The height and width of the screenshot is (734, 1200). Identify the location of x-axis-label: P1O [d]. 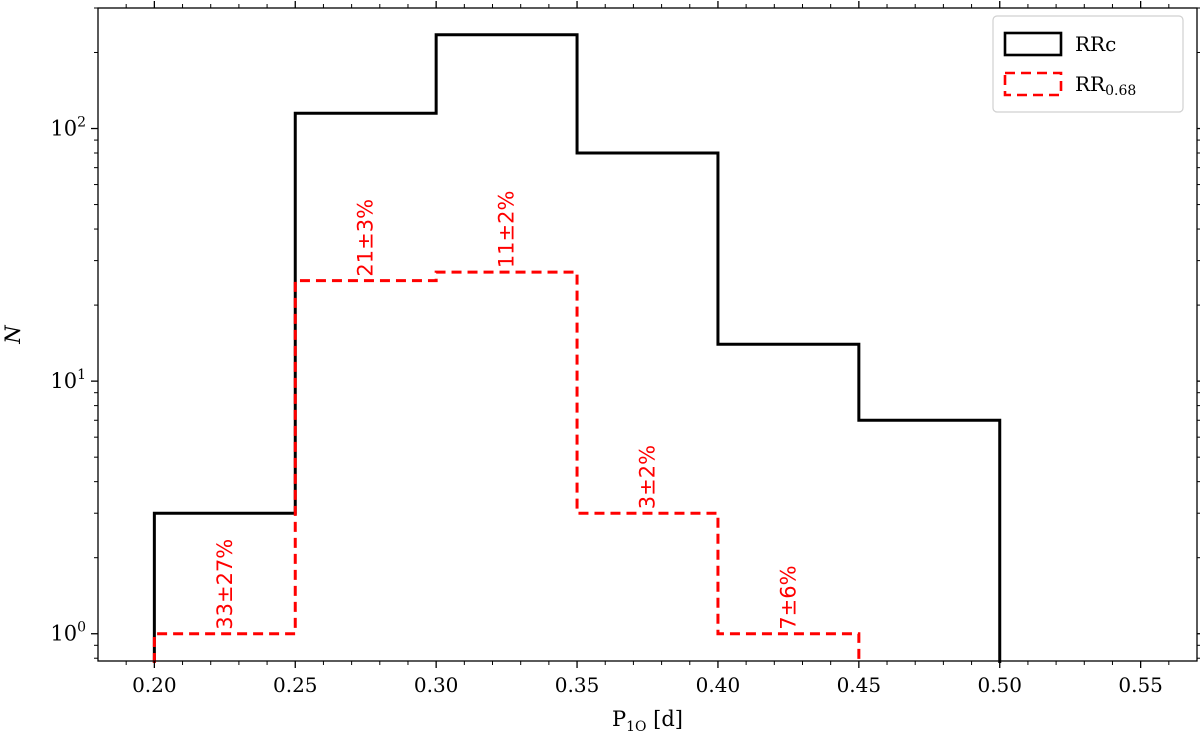
(647, 720).